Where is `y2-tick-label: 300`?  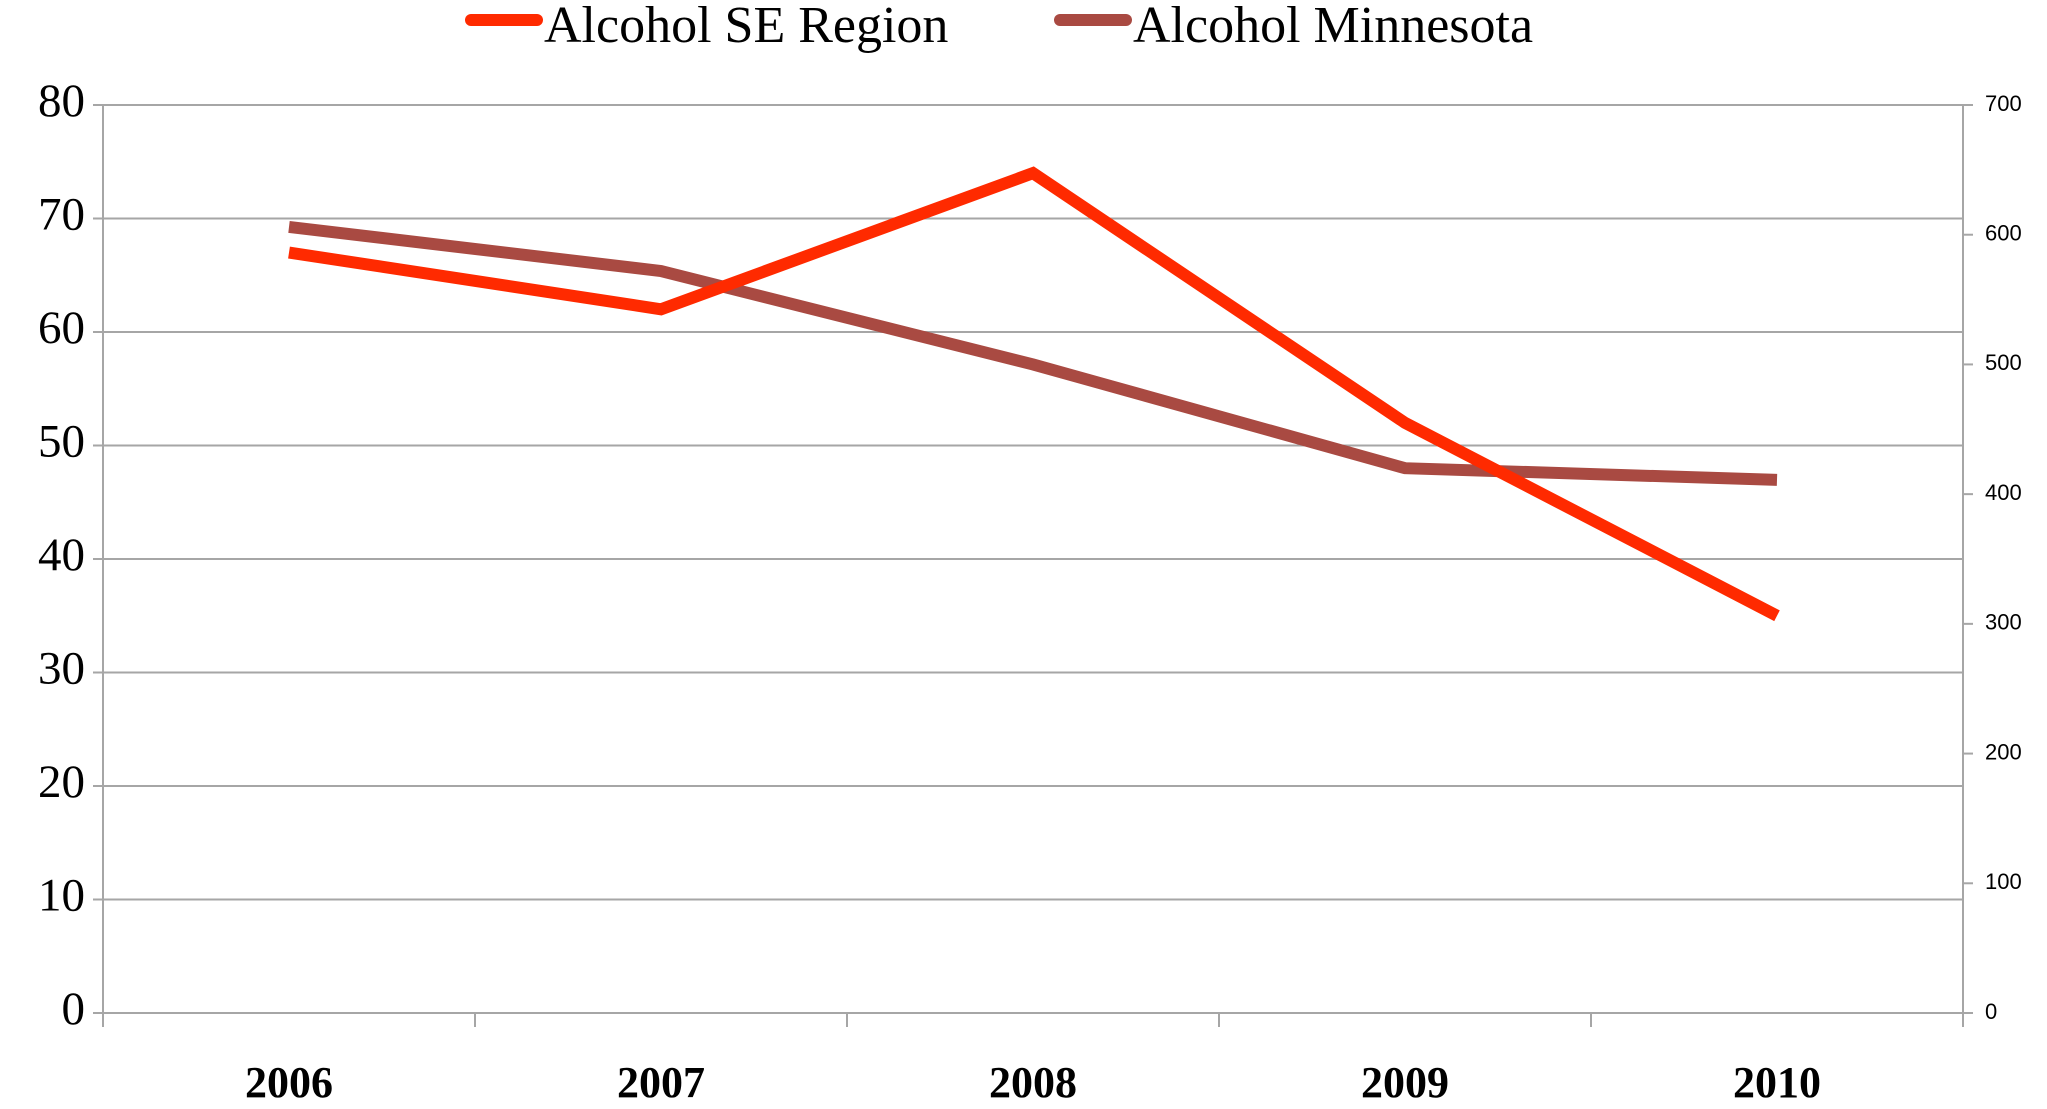 y2-tick-label: 300 is located at coordinates (2003, 622).